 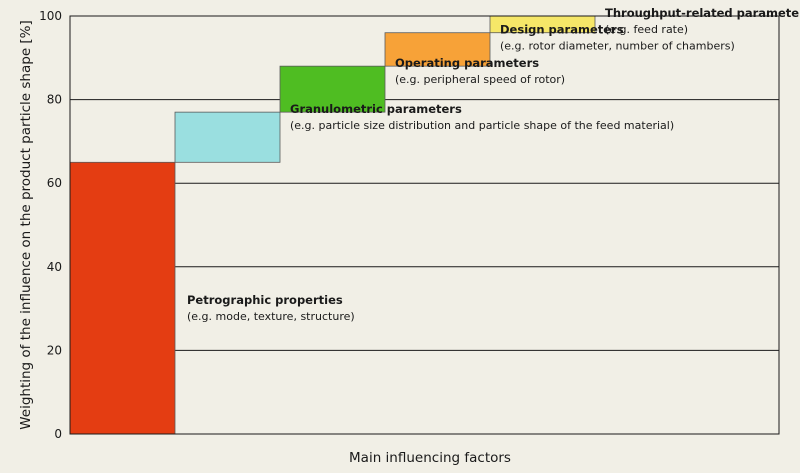 What do you see at coordinates (227, 137) in the screenshot?
I see `bar-granulometric-parameters` at bounding box center [227, 137].